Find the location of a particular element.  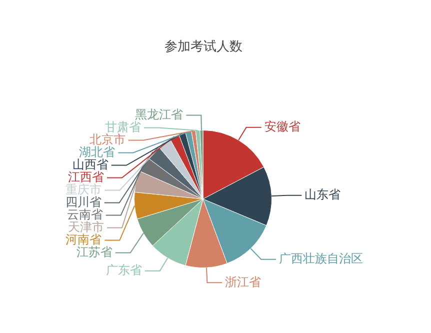

slice-label: 黑龙江省 is located at coordinates (159, 114).